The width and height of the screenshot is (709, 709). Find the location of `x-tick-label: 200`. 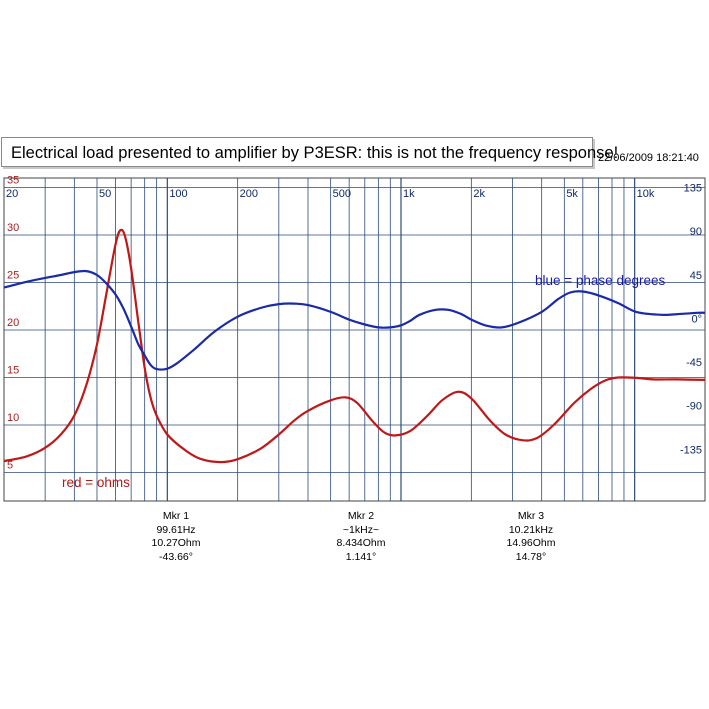

x-tick-label: 200 is located at coordinates (249, 194).